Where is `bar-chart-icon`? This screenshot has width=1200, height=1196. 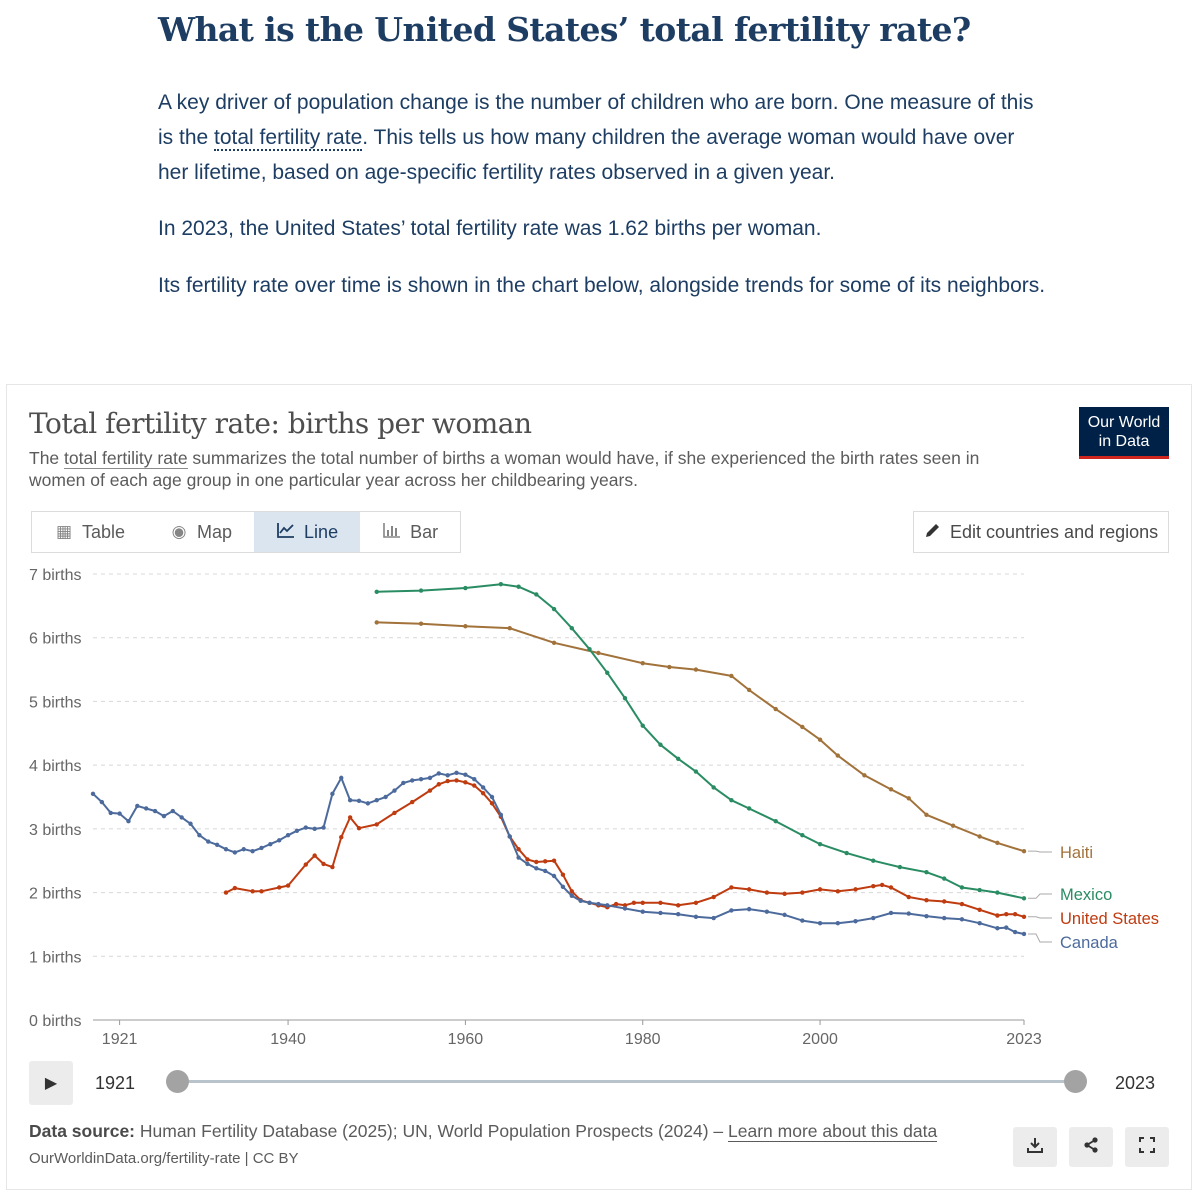
bar-chart-icon is located at coordinates (392, 532).